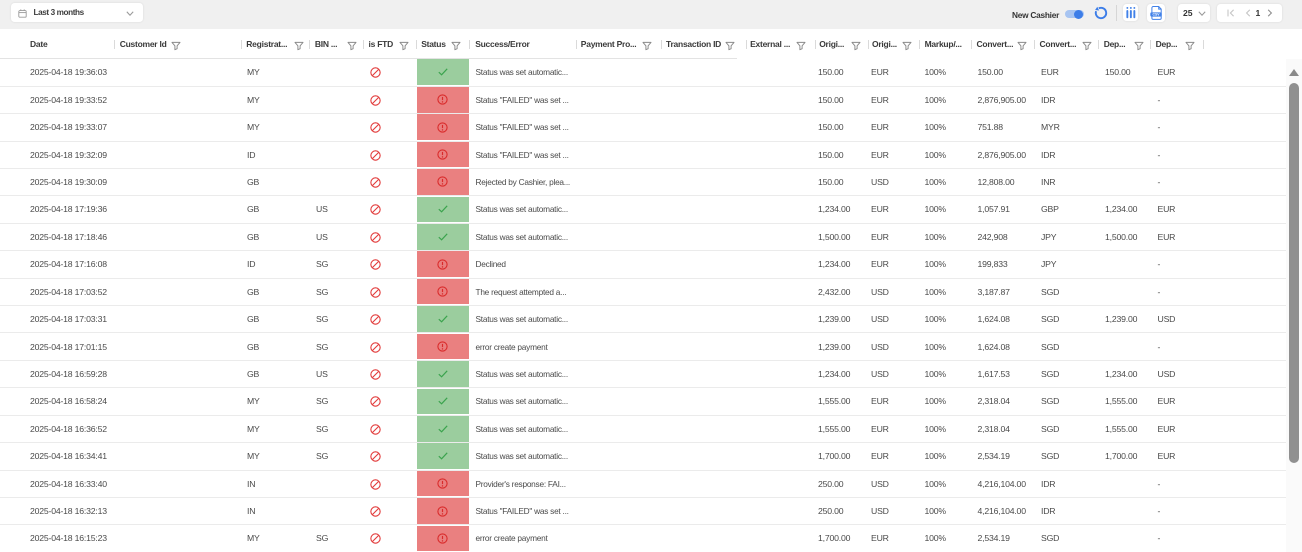 This screenshot has height=552, width=1302. What do you see at coordinates (1157, 15) in the screenshot?
I see `svg-text: CSV` at bounding box center [1157, 15].